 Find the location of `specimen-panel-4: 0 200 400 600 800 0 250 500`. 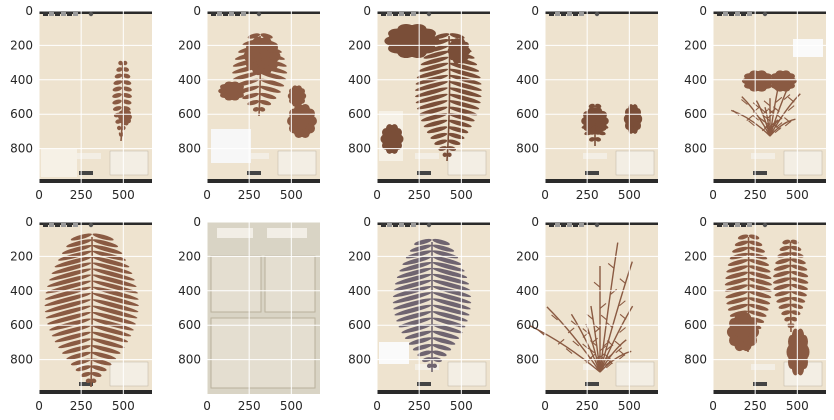

specimen-panel-4: 0 200 400 600 800 0 250 500 is located at coordinates (585, 104).